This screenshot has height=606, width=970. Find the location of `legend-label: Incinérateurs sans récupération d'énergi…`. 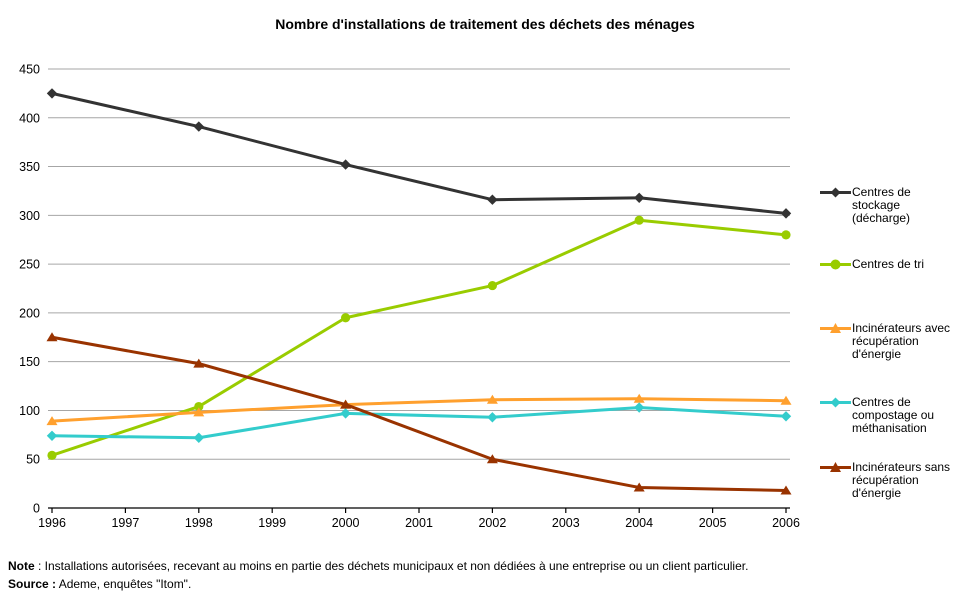

legend-label: Incinérateurs sans récupération d'énergi… is located at coordinates (901, 480).